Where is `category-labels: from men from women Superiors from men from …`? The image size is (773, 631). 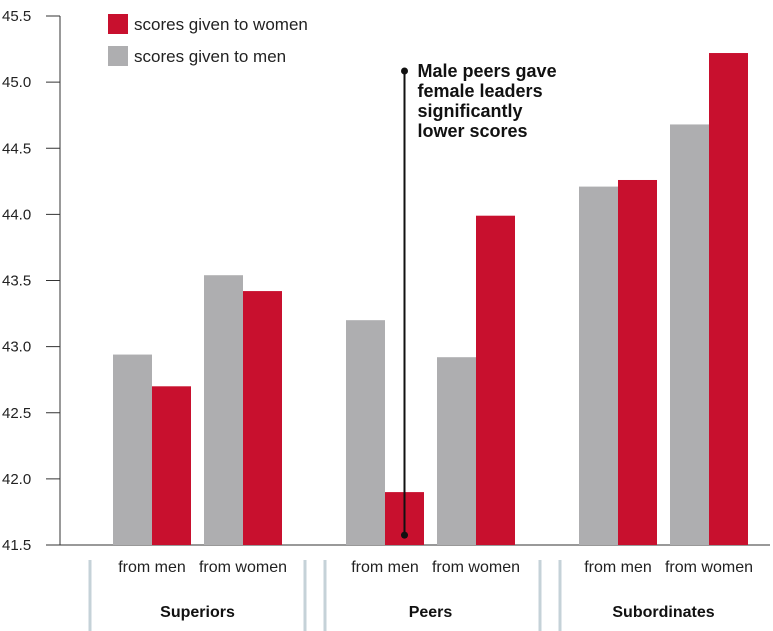
category-labels: from men from women Superiors from men from … is located at coordinates (435, 590).